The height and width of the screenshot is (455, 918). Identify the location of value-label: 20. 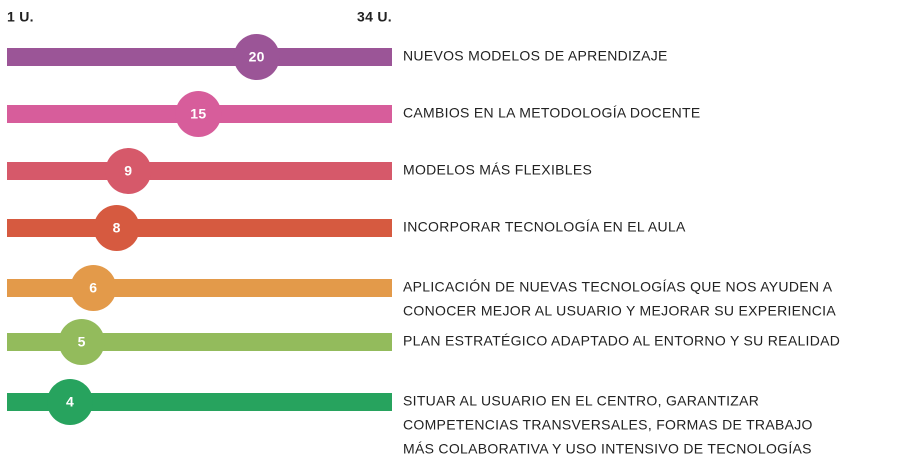
(257, 57).